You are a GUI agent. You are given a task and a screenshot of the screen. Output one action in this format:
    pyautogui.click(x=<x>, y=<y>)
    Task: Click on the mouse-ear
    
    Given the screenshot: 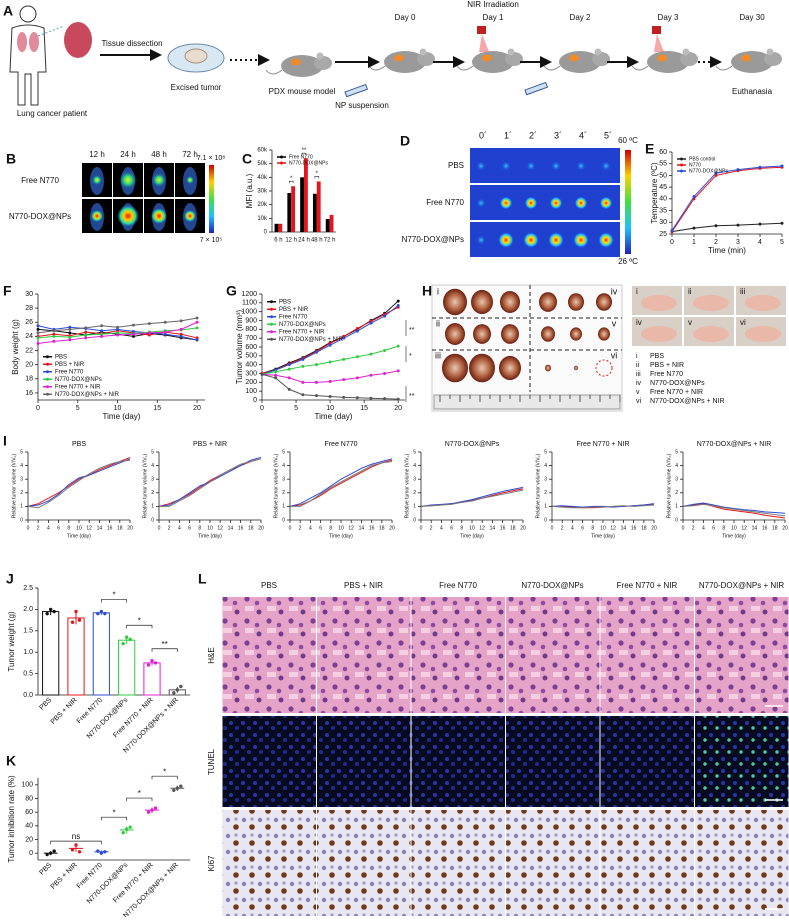 What is the action you would take?
    pyautogui.click(x=511, y=52)
    